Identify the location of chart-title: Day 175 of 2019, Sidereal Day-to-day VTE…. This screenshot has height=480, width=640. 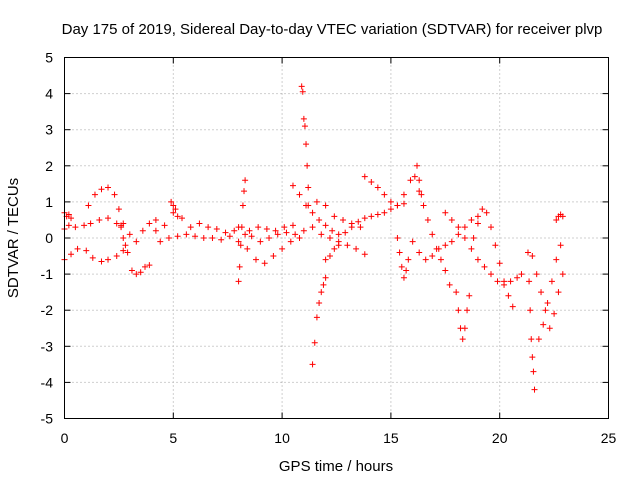
(332, 29).